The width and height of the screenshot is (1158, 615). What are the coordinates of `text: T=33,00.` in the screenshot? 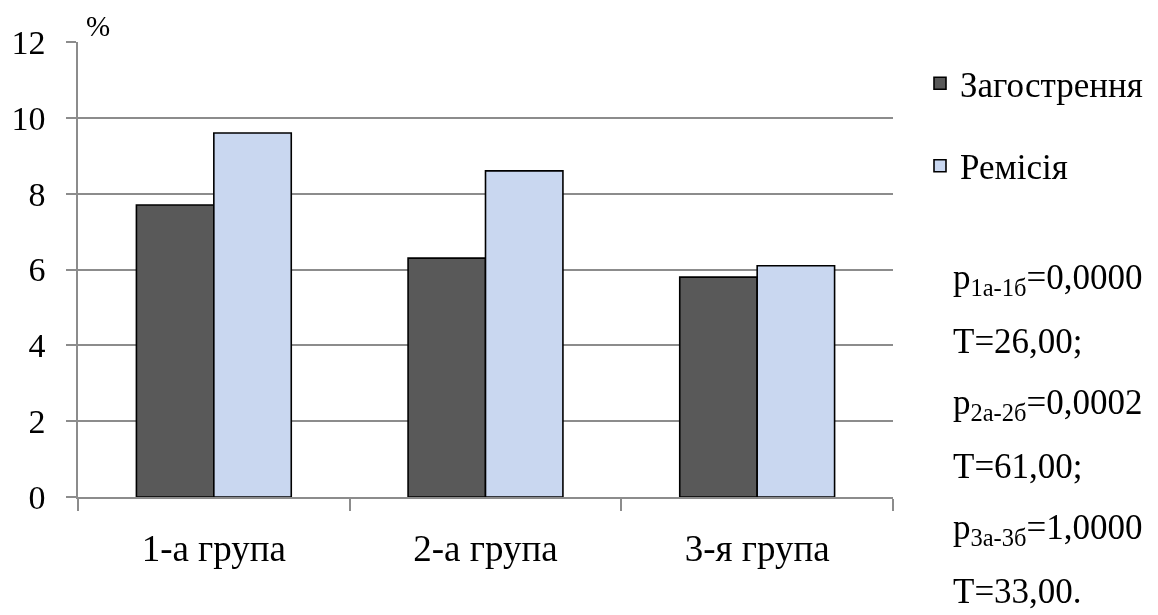 It's located at (1017, 591).